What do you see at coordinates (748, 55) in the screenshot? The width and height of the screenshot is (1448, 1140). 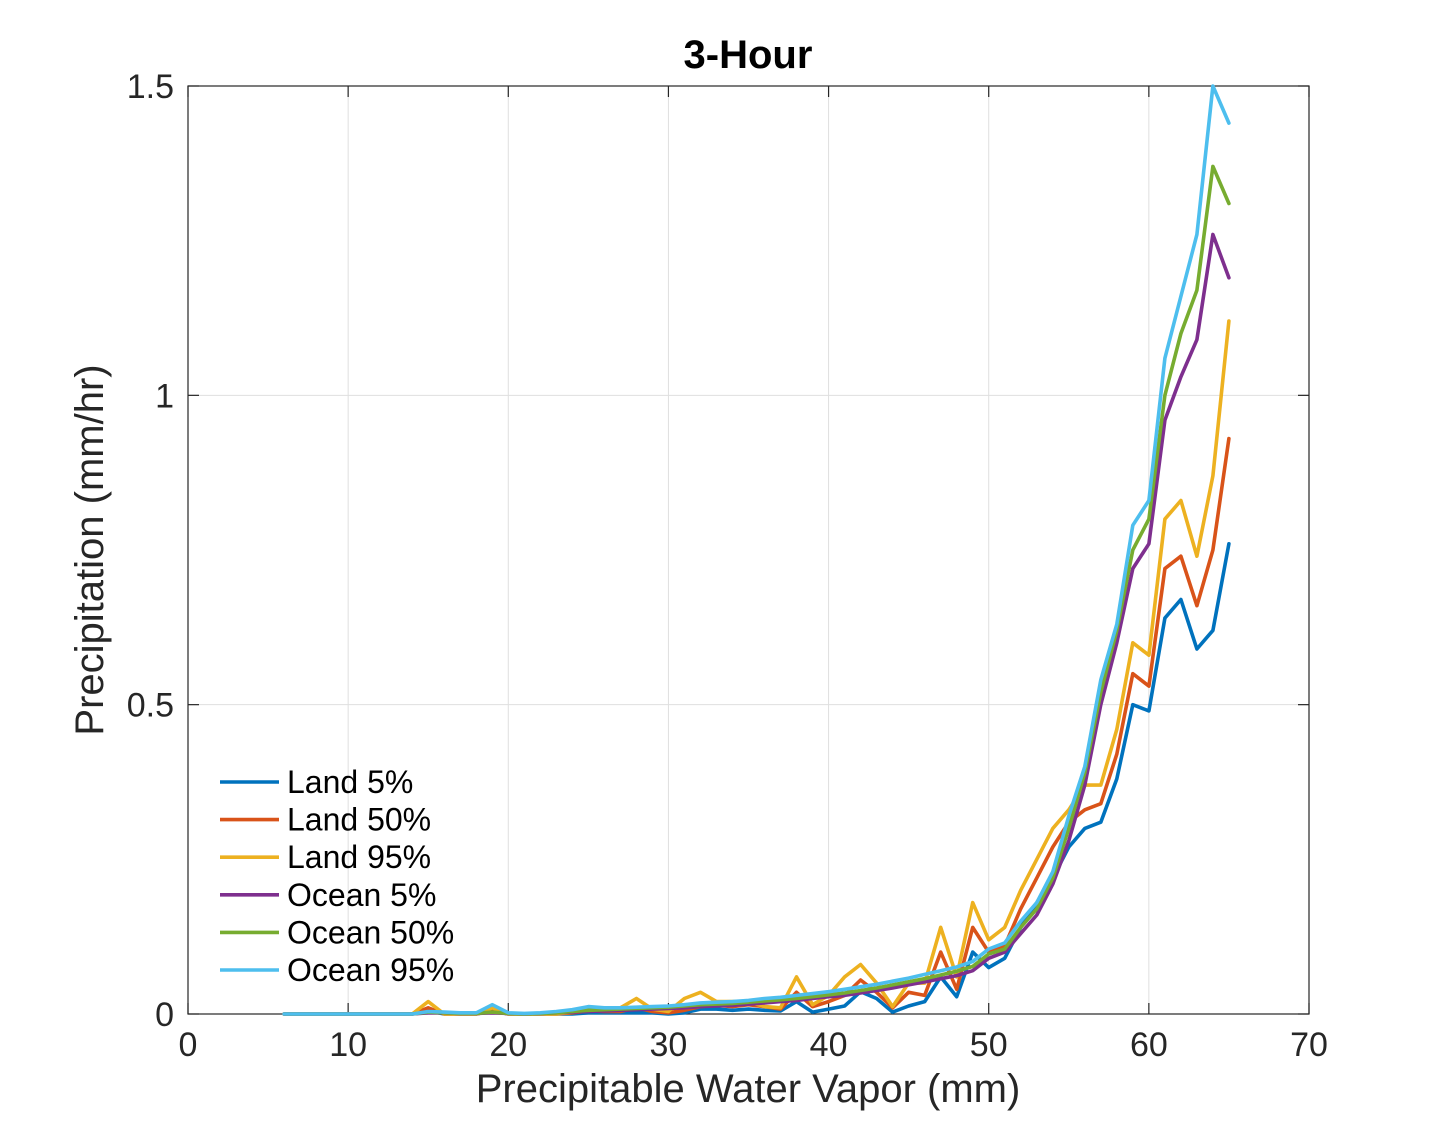 I see `chart-title: 3-Hour` at bounding box center [748, 55].